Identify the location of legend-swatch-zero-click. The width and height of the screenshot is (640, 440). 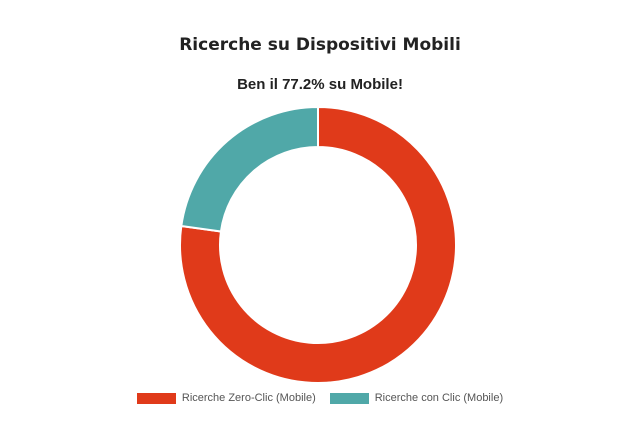
(156, 398).